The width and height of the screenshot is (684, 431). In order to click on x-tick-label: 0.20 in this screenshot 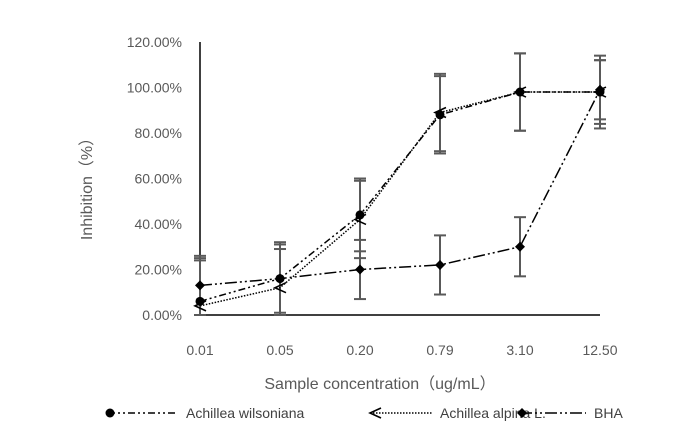, I will do `click(359, 350)`.